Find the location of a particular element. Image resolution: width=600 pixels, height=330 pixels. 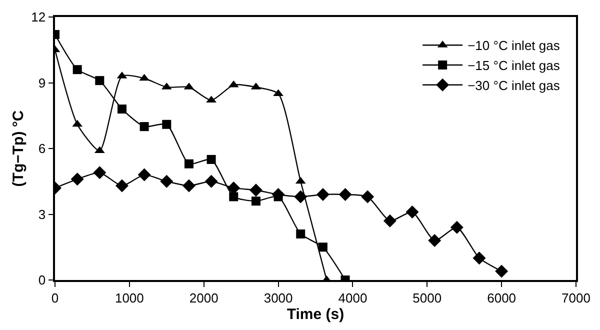

x-tick-label: 2000 is located at coordinates (203, 298).